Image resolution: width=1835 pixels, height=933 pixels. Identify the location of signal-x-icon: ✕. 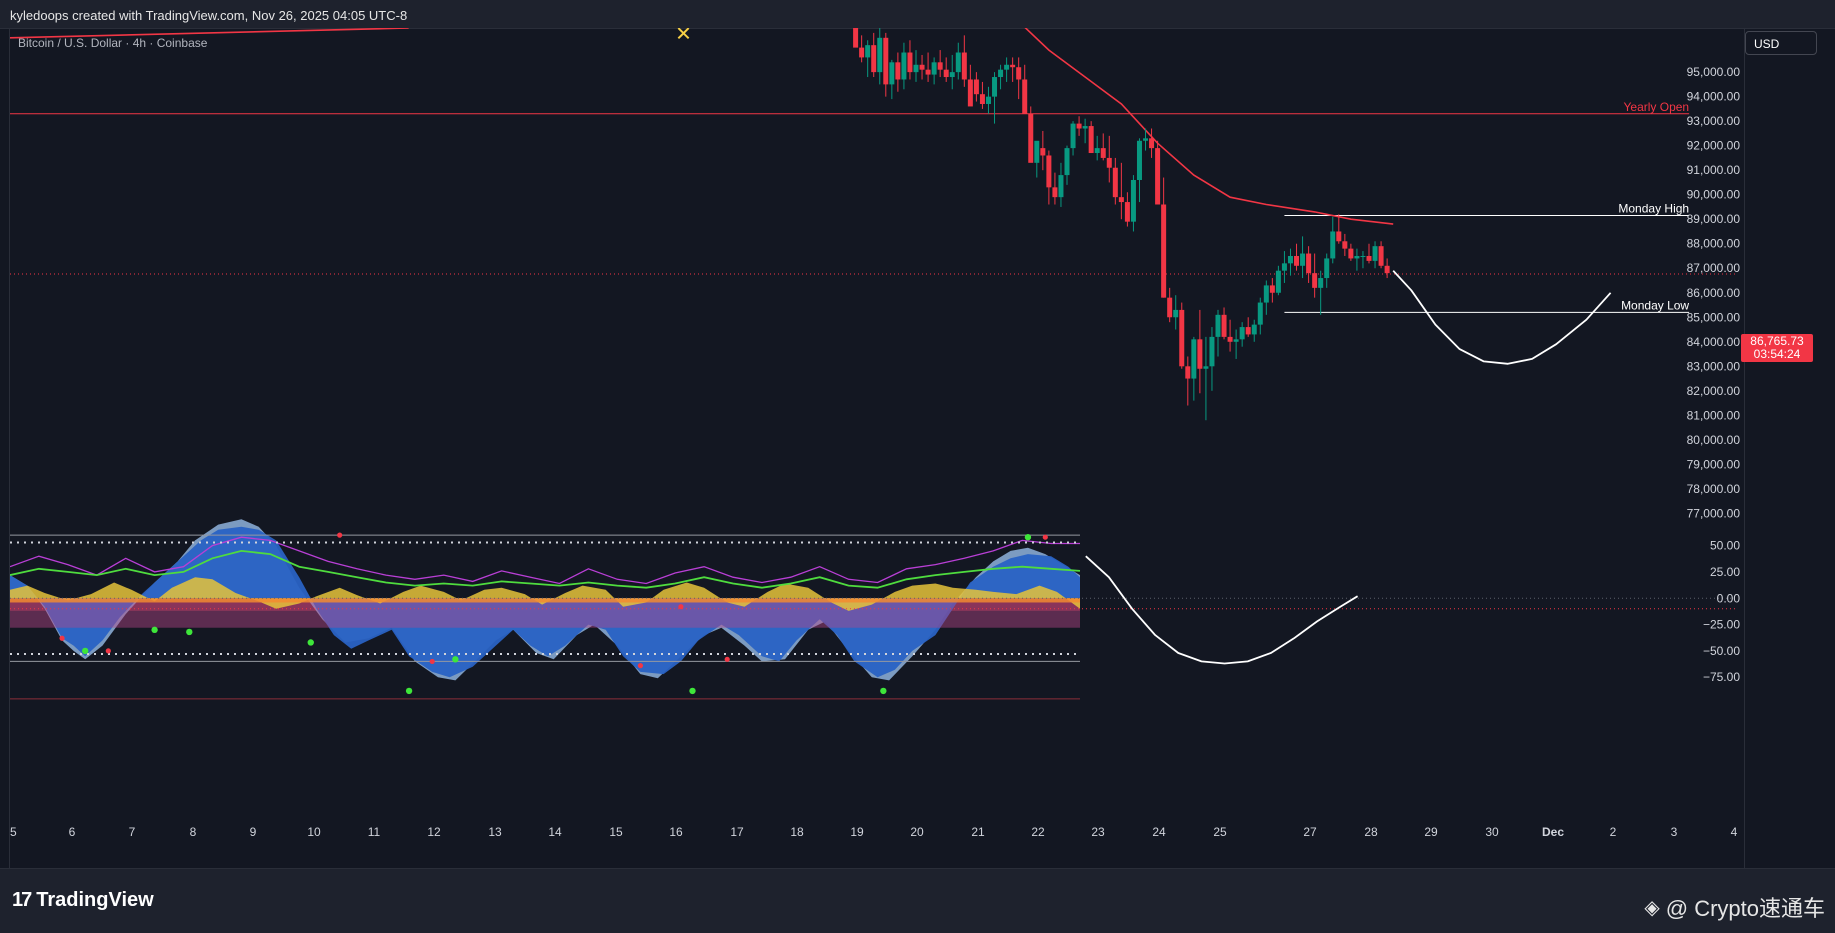
(683, 36).